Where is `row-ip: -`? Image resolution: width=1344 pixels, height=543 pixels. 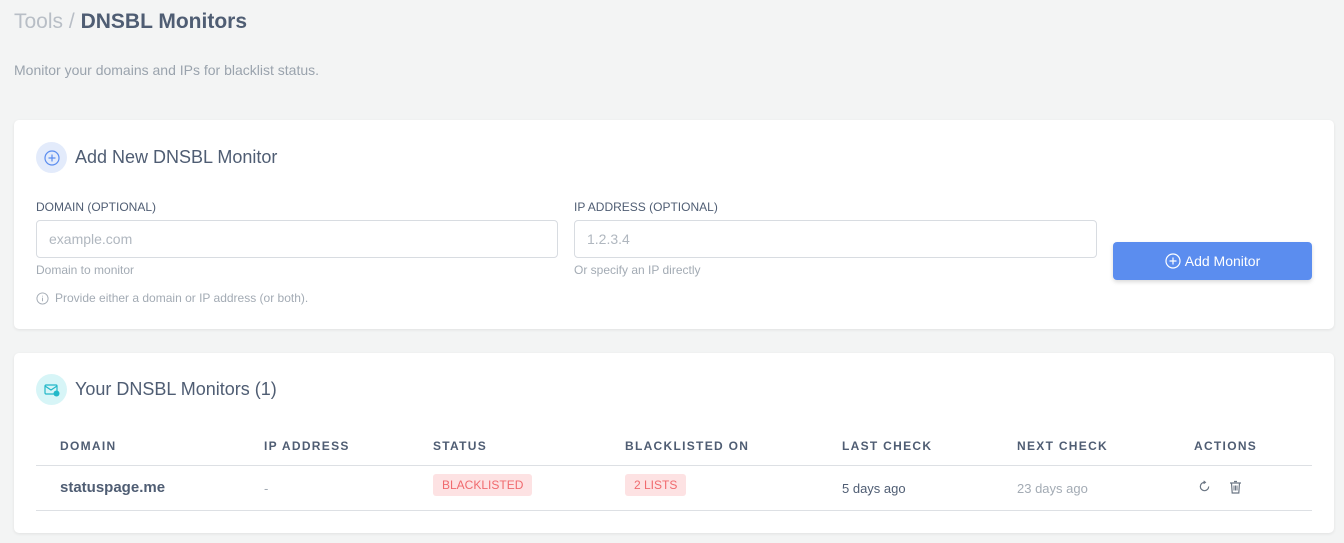 row-ip: - is located at coordinates (266, 488).